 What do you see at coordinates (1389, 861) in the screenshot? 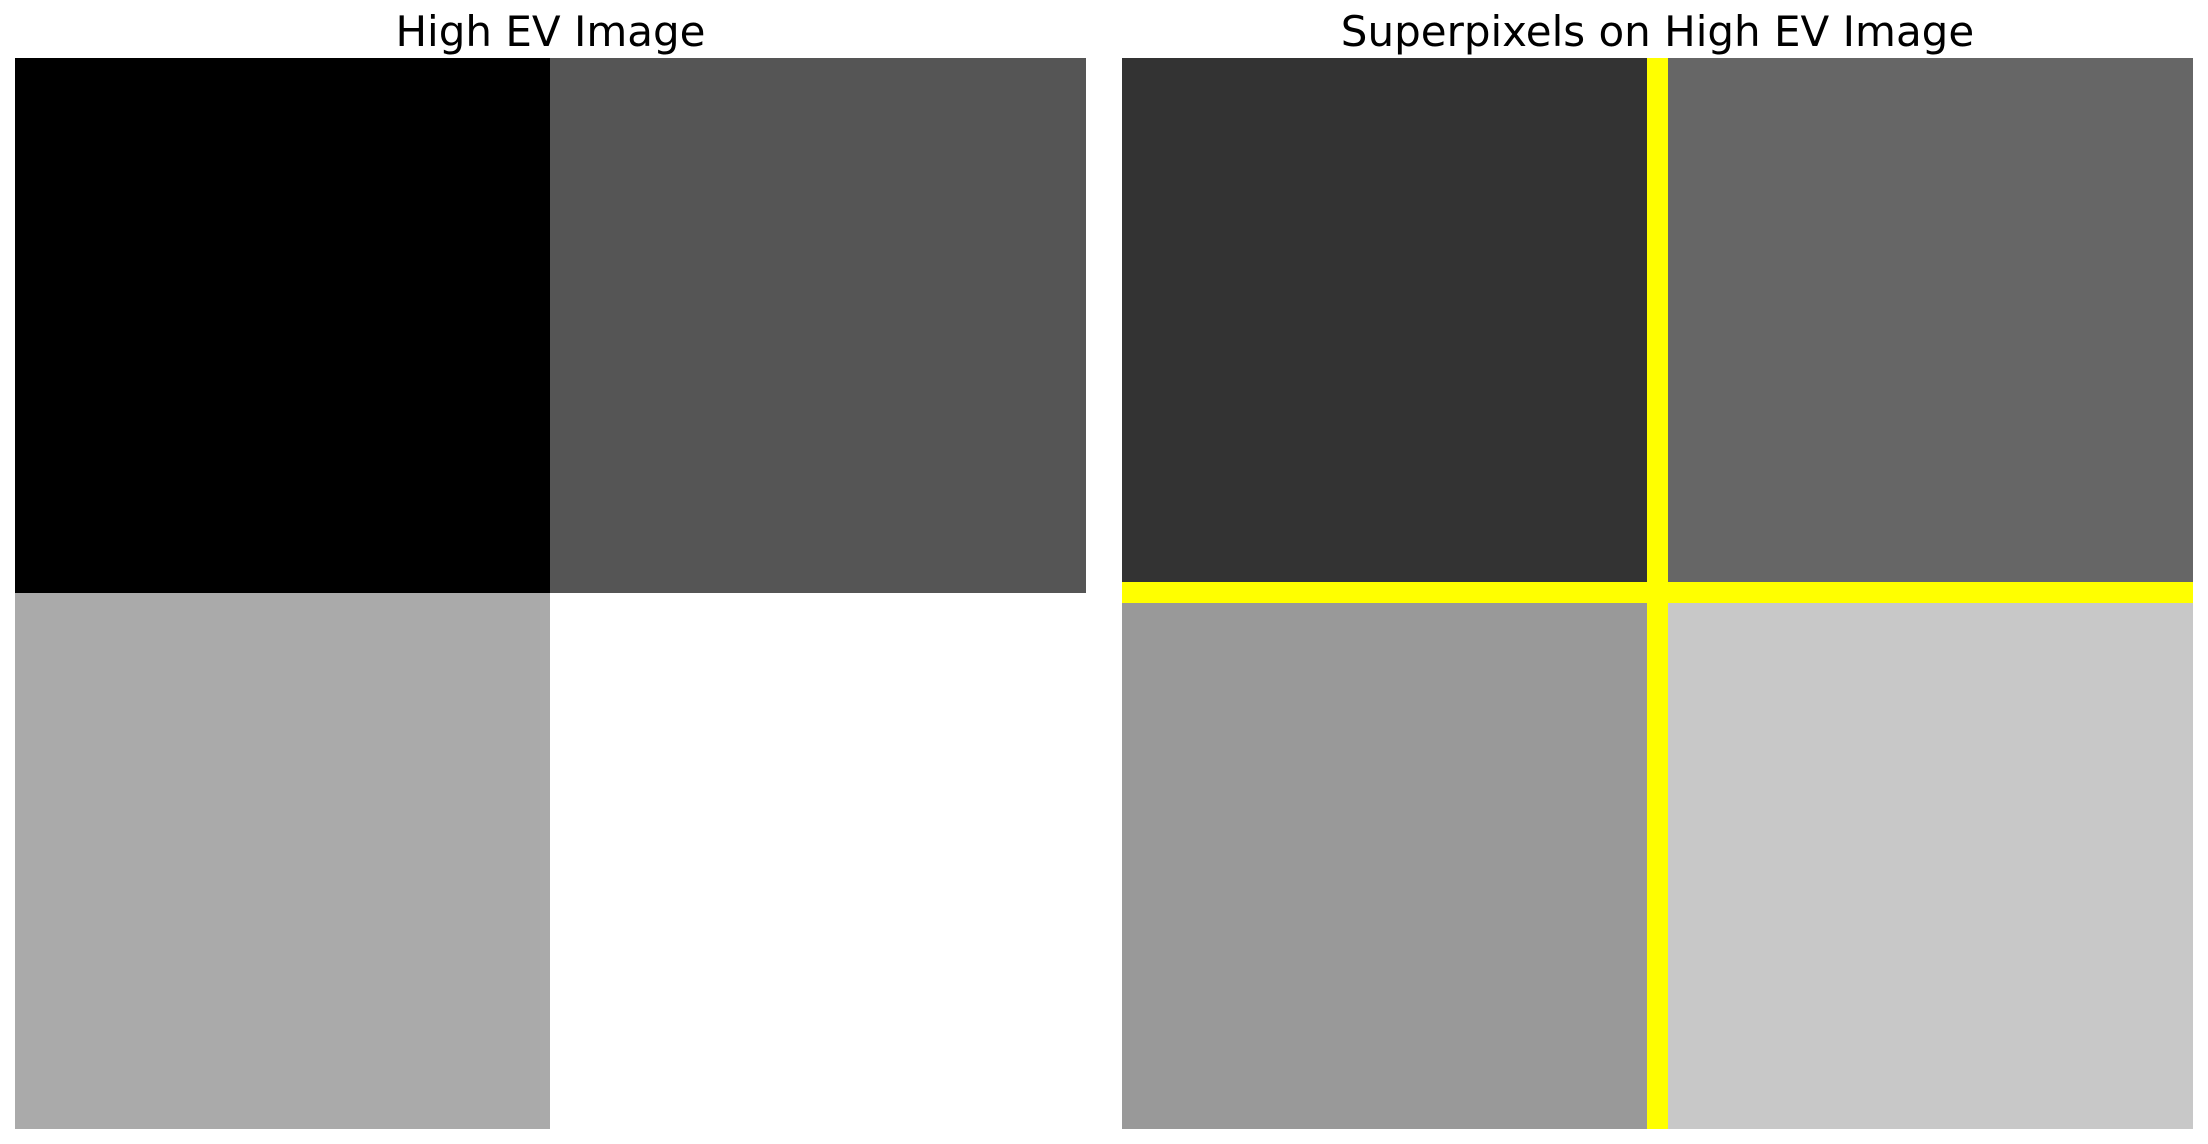
I see `superpixel-bottom-left` at bounding box center [1389, 861].